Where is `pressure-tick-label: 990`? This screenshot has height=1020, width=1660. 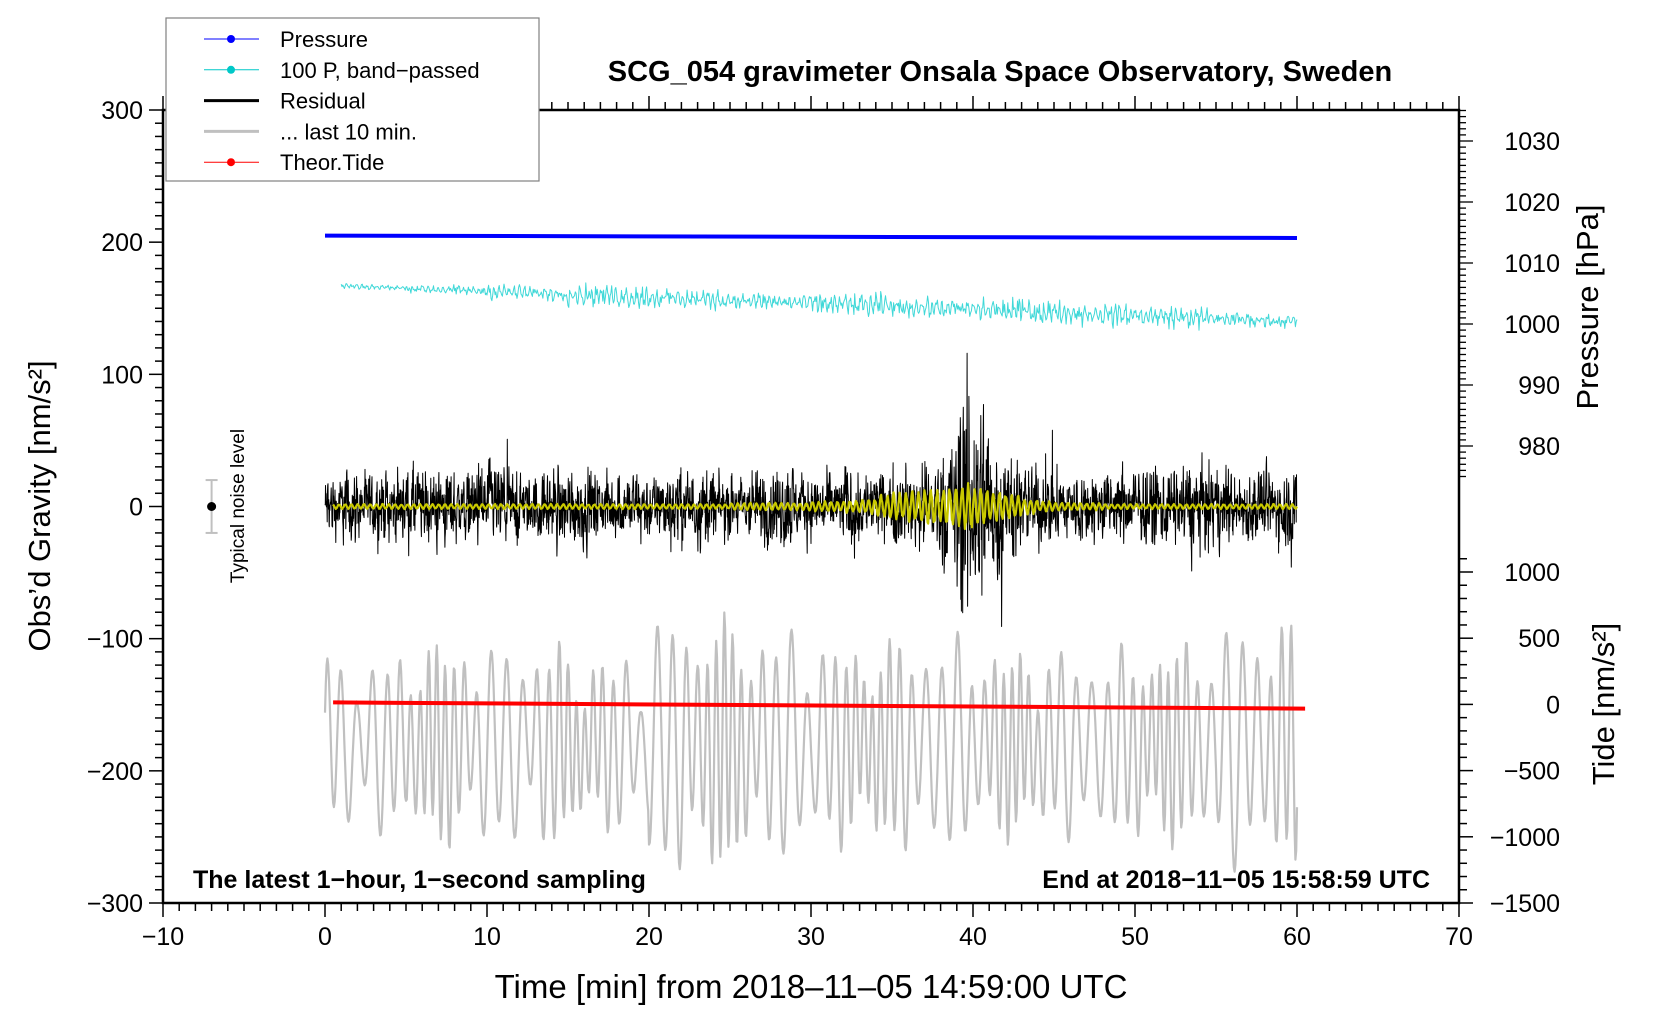
pressure-tick-label: 990 is located at coordinates (1539, 386).